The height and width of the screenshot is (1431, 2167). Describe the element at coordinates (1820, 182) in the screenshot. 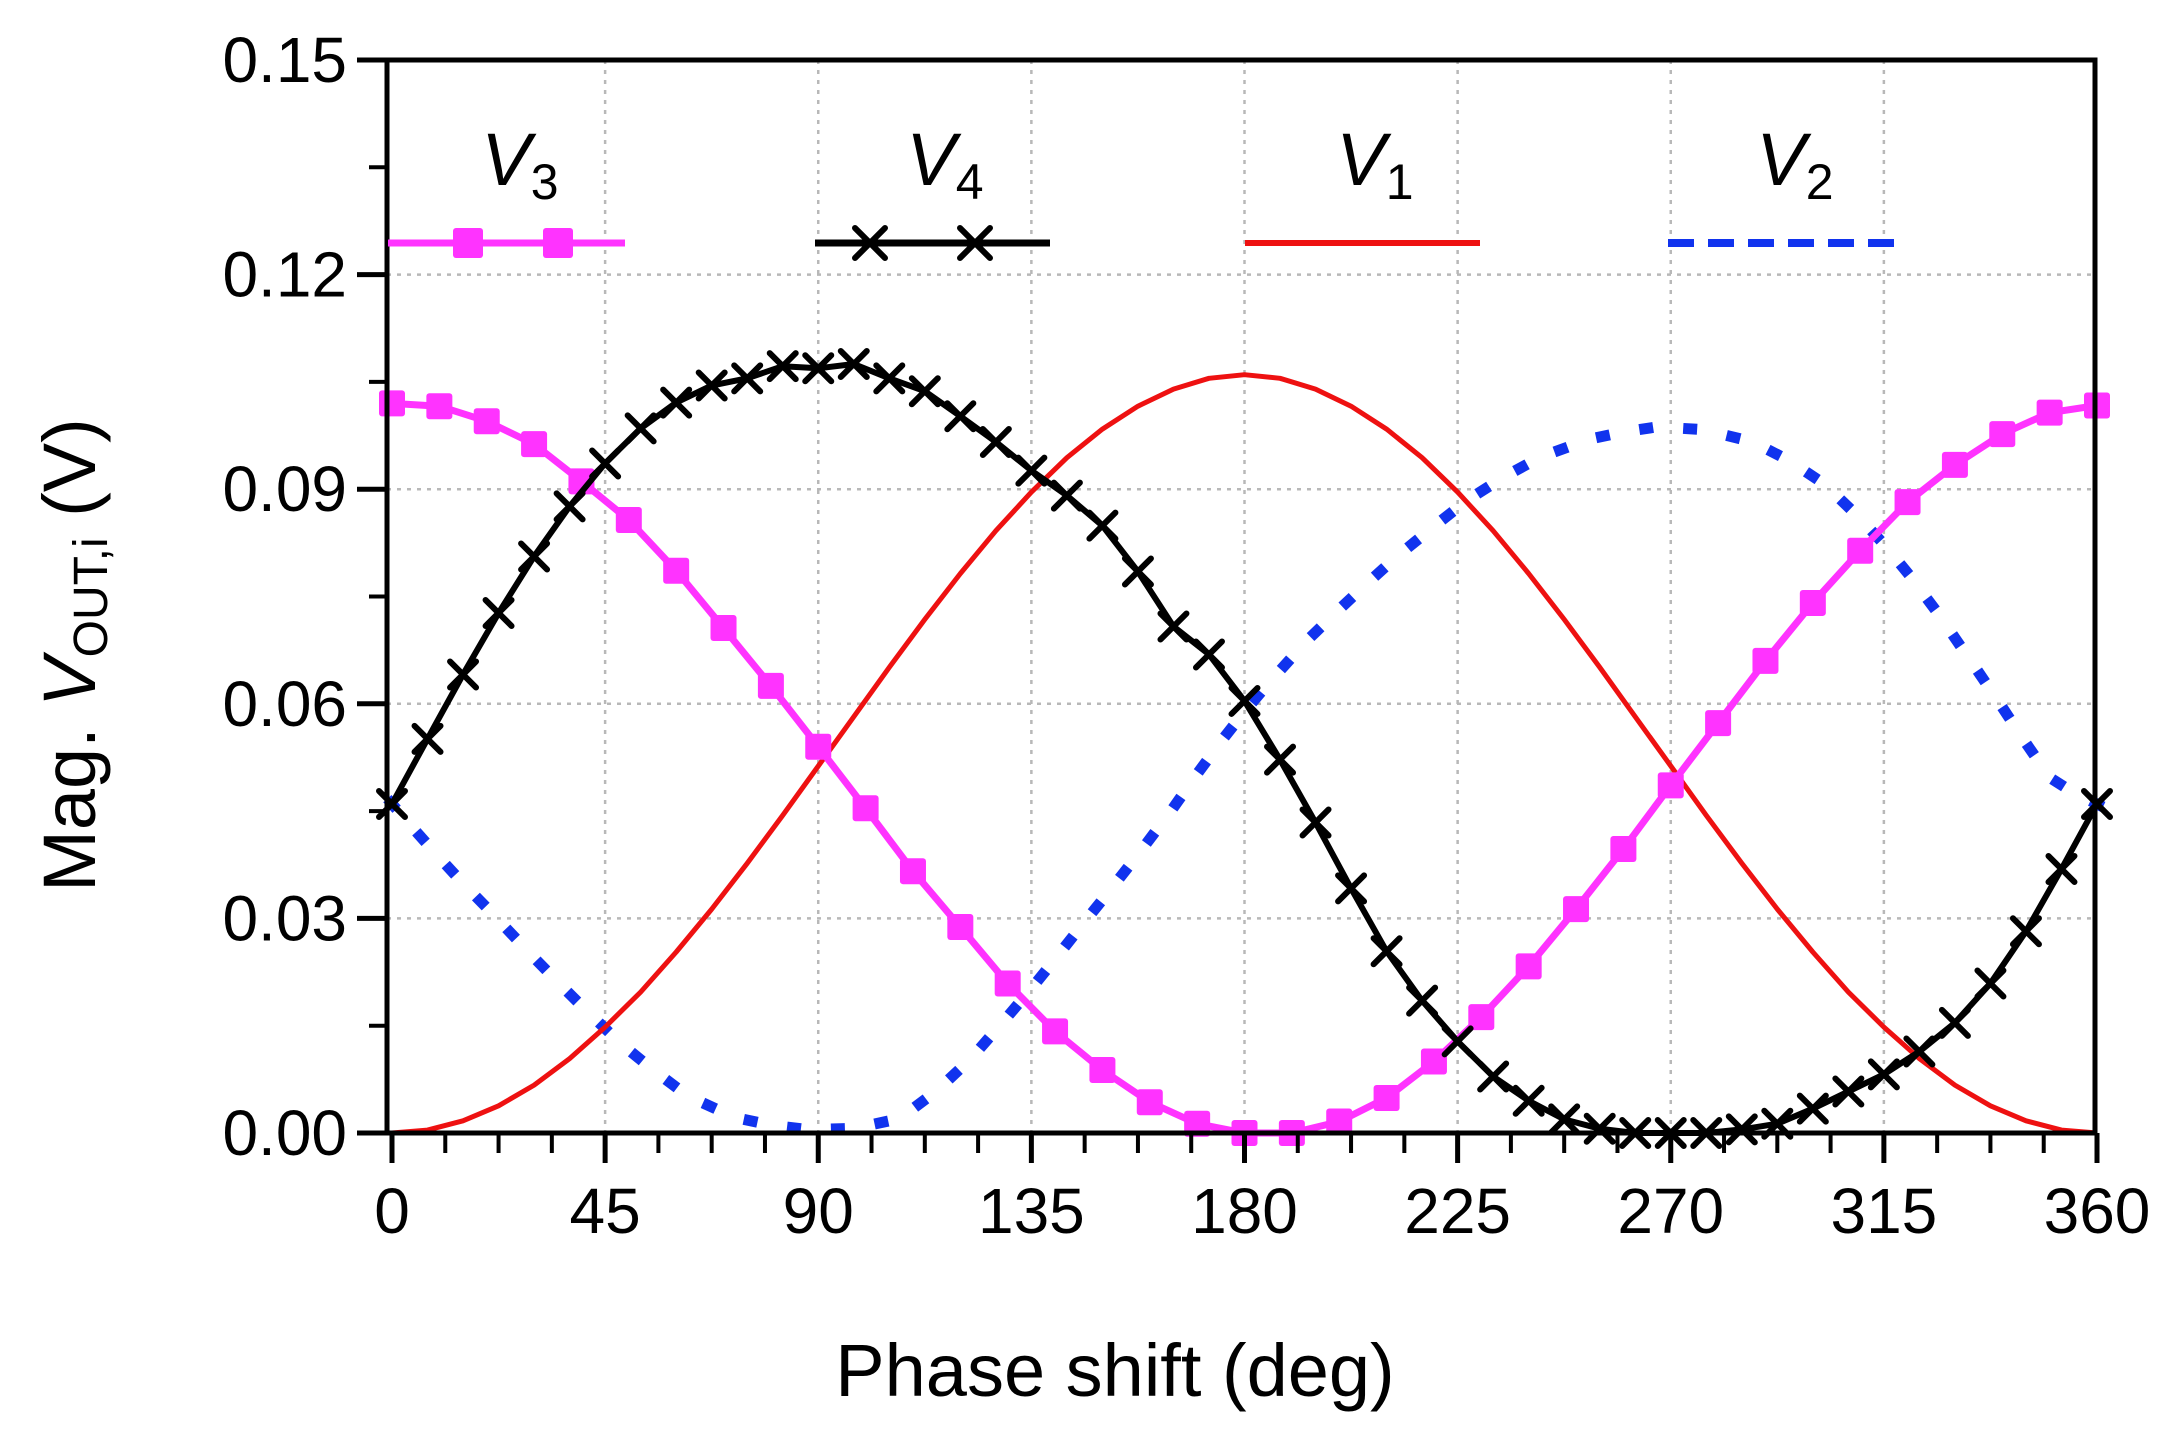

I see `legend-label-sub: 2` at that location.